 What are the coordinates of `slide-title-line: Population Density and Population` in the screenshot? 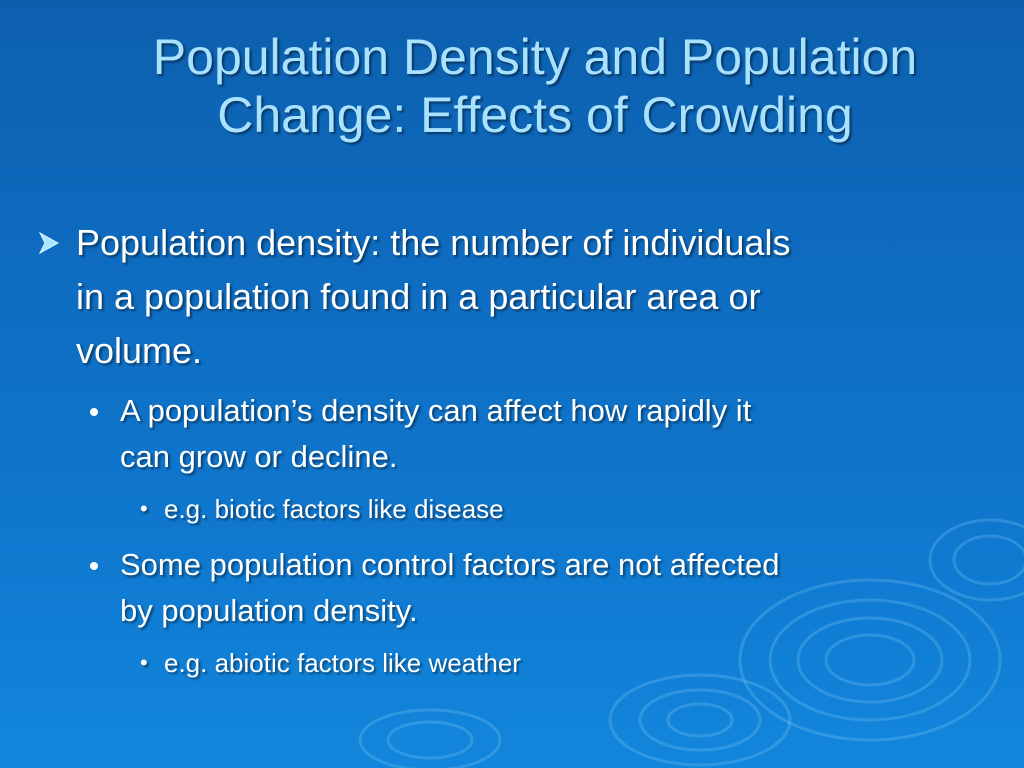 It's located at (535, 57).